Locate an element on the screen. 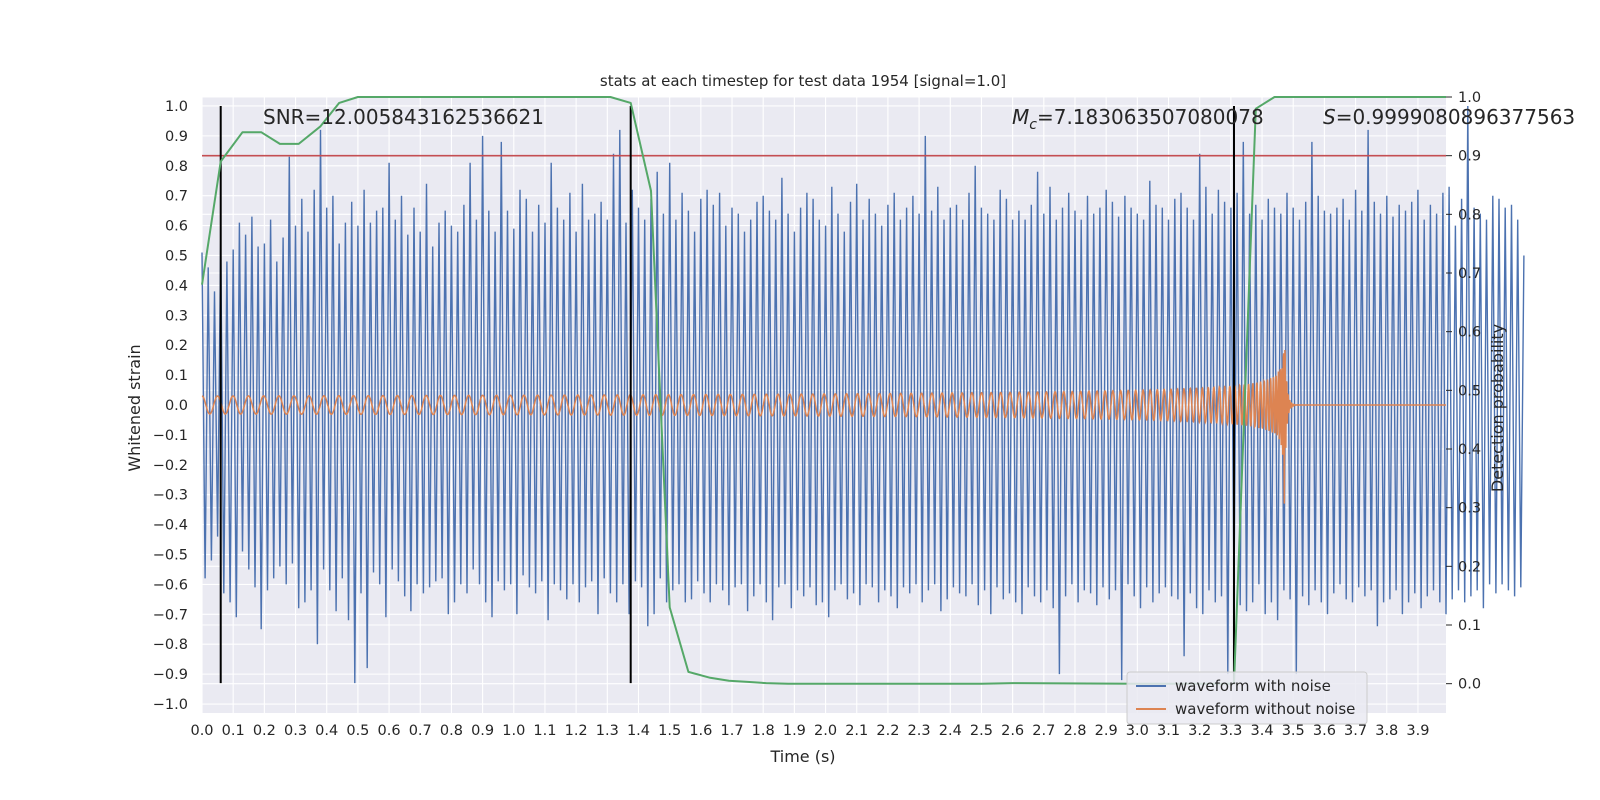 The width and height of the screenshot is (1600, 800). y-tick-label: 0.1 is located at coordinates (176, 376).